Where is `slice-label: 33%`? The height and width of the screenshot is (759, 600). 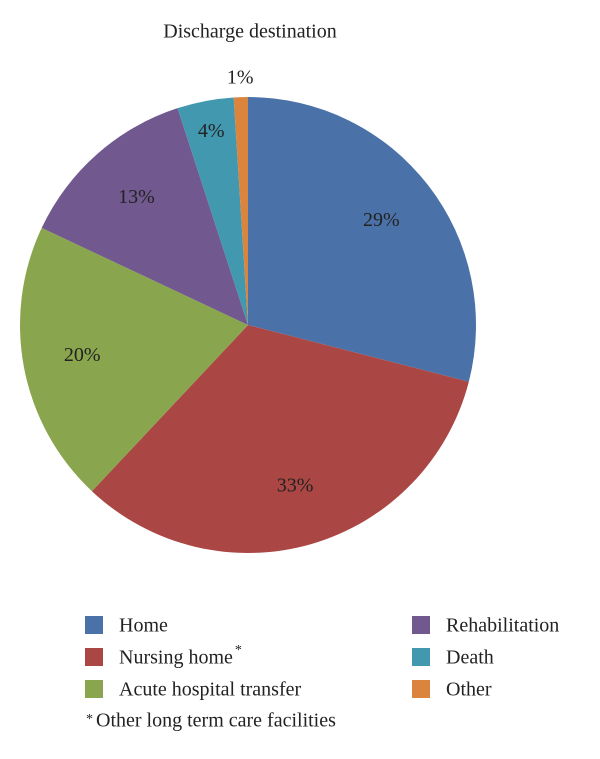 slice-label: 33% is located at coordinates (295, 486).